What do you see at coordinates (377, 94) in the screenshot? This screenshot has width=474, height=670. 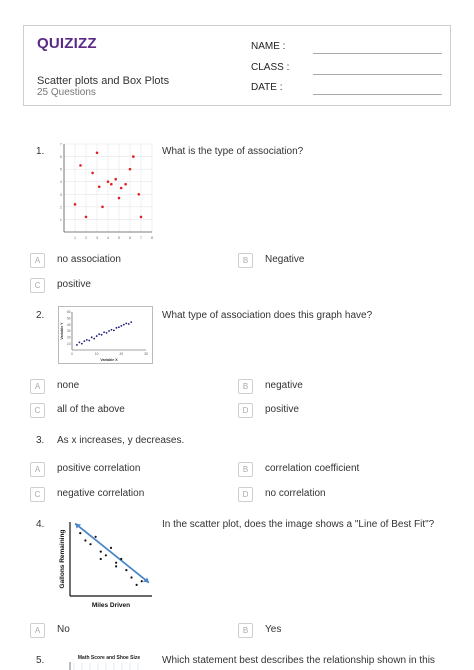 I see `date-line` at bounding box center [377, 94].